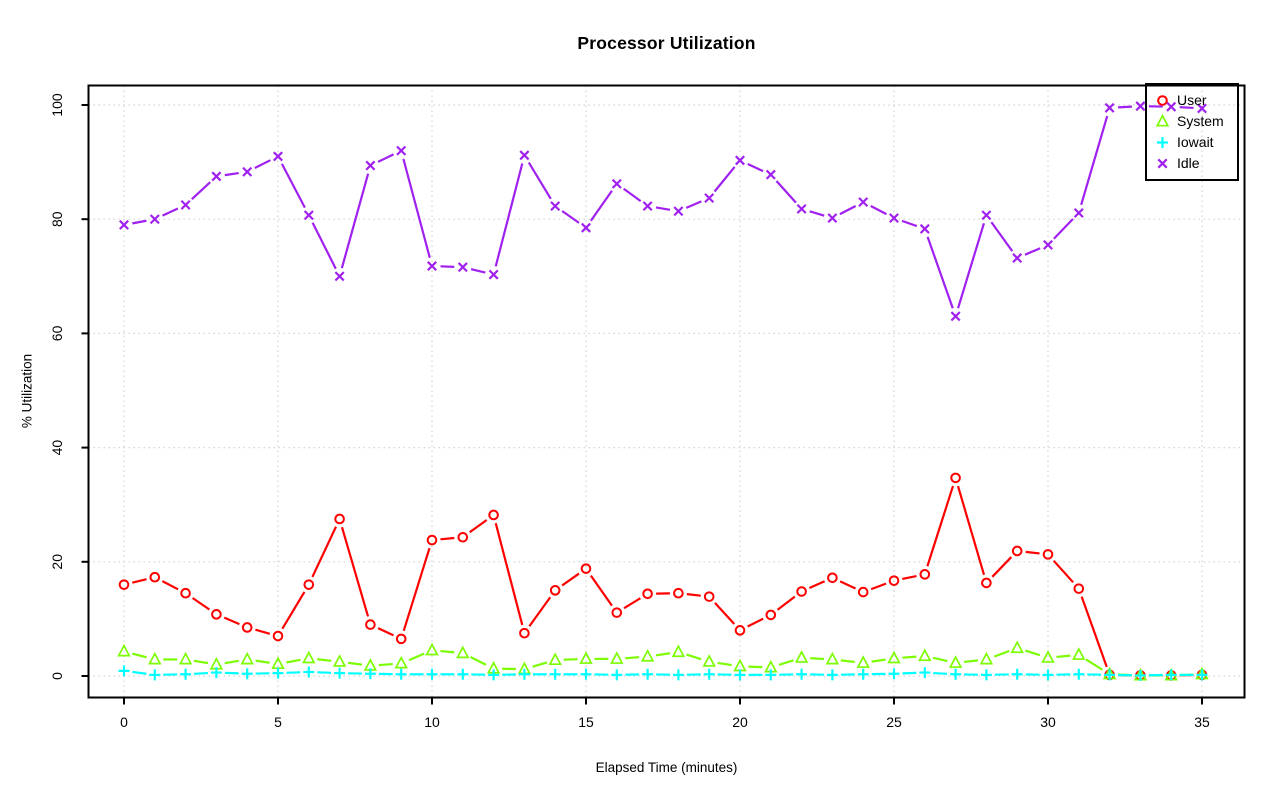 This screenshot has height=801, width=1280. What do you see at coordinates (1192, 100) in the screenshot?
I see `legend-label: User` at bounding box center [1192, 100].